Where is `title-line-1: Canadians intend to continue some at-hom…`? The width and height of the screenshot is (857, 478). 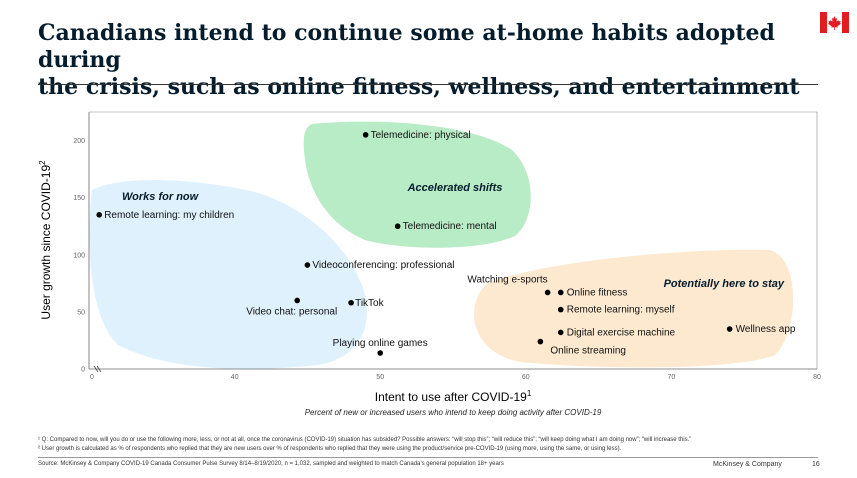
title-line-1: Canadians intend to continue some at-hom… is located at coordinates (406, 46).